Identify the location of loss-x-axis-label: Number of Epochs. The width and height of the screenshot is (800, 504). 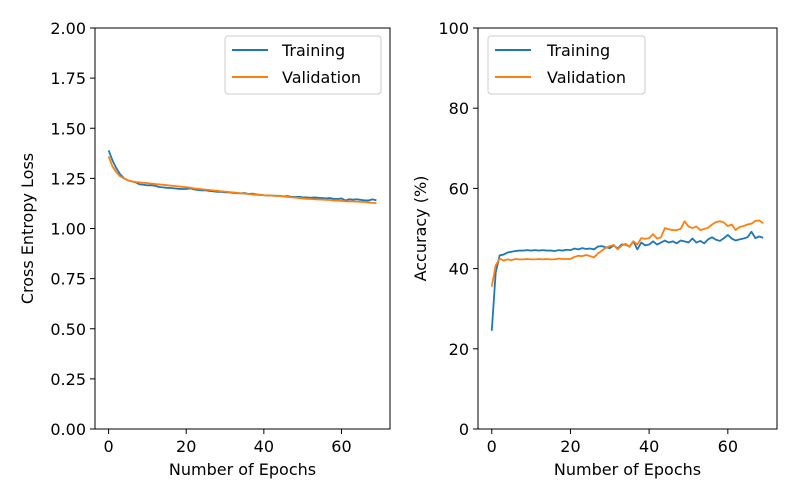
(242, 469).